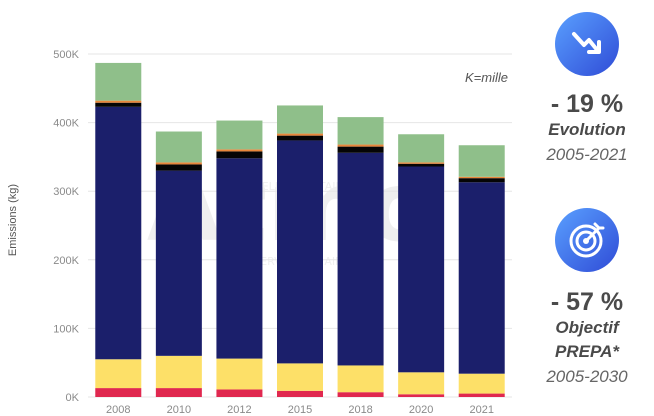  What do you see at coordinates (13, 220) in the screenshot?
I see `y-axis-title: Emissions (kg)` at bounding box center [13, 220].